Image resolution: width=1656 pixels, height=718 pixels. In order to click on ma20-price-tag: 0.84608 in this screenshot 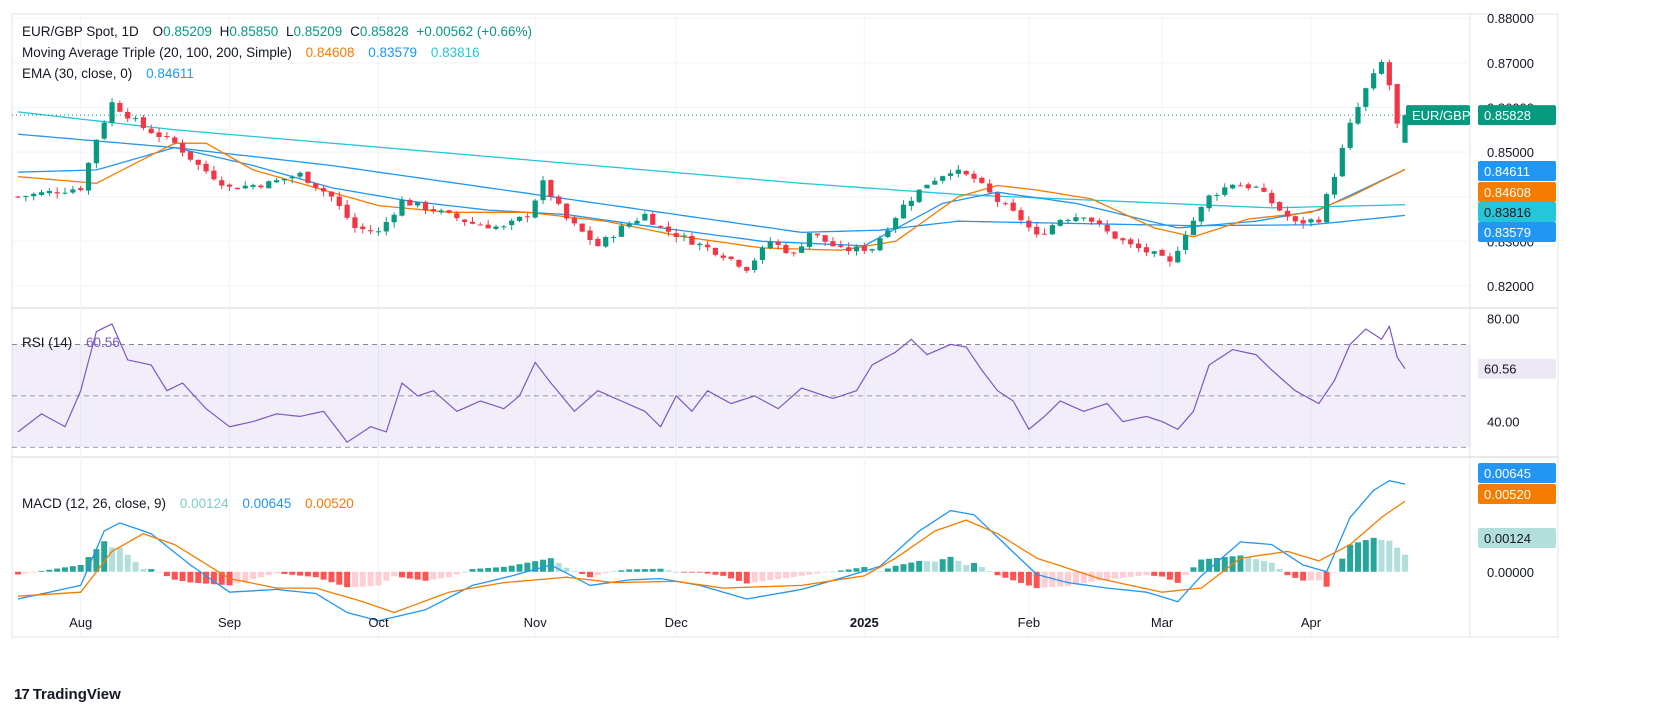, I will do `click(1507, 192)`.